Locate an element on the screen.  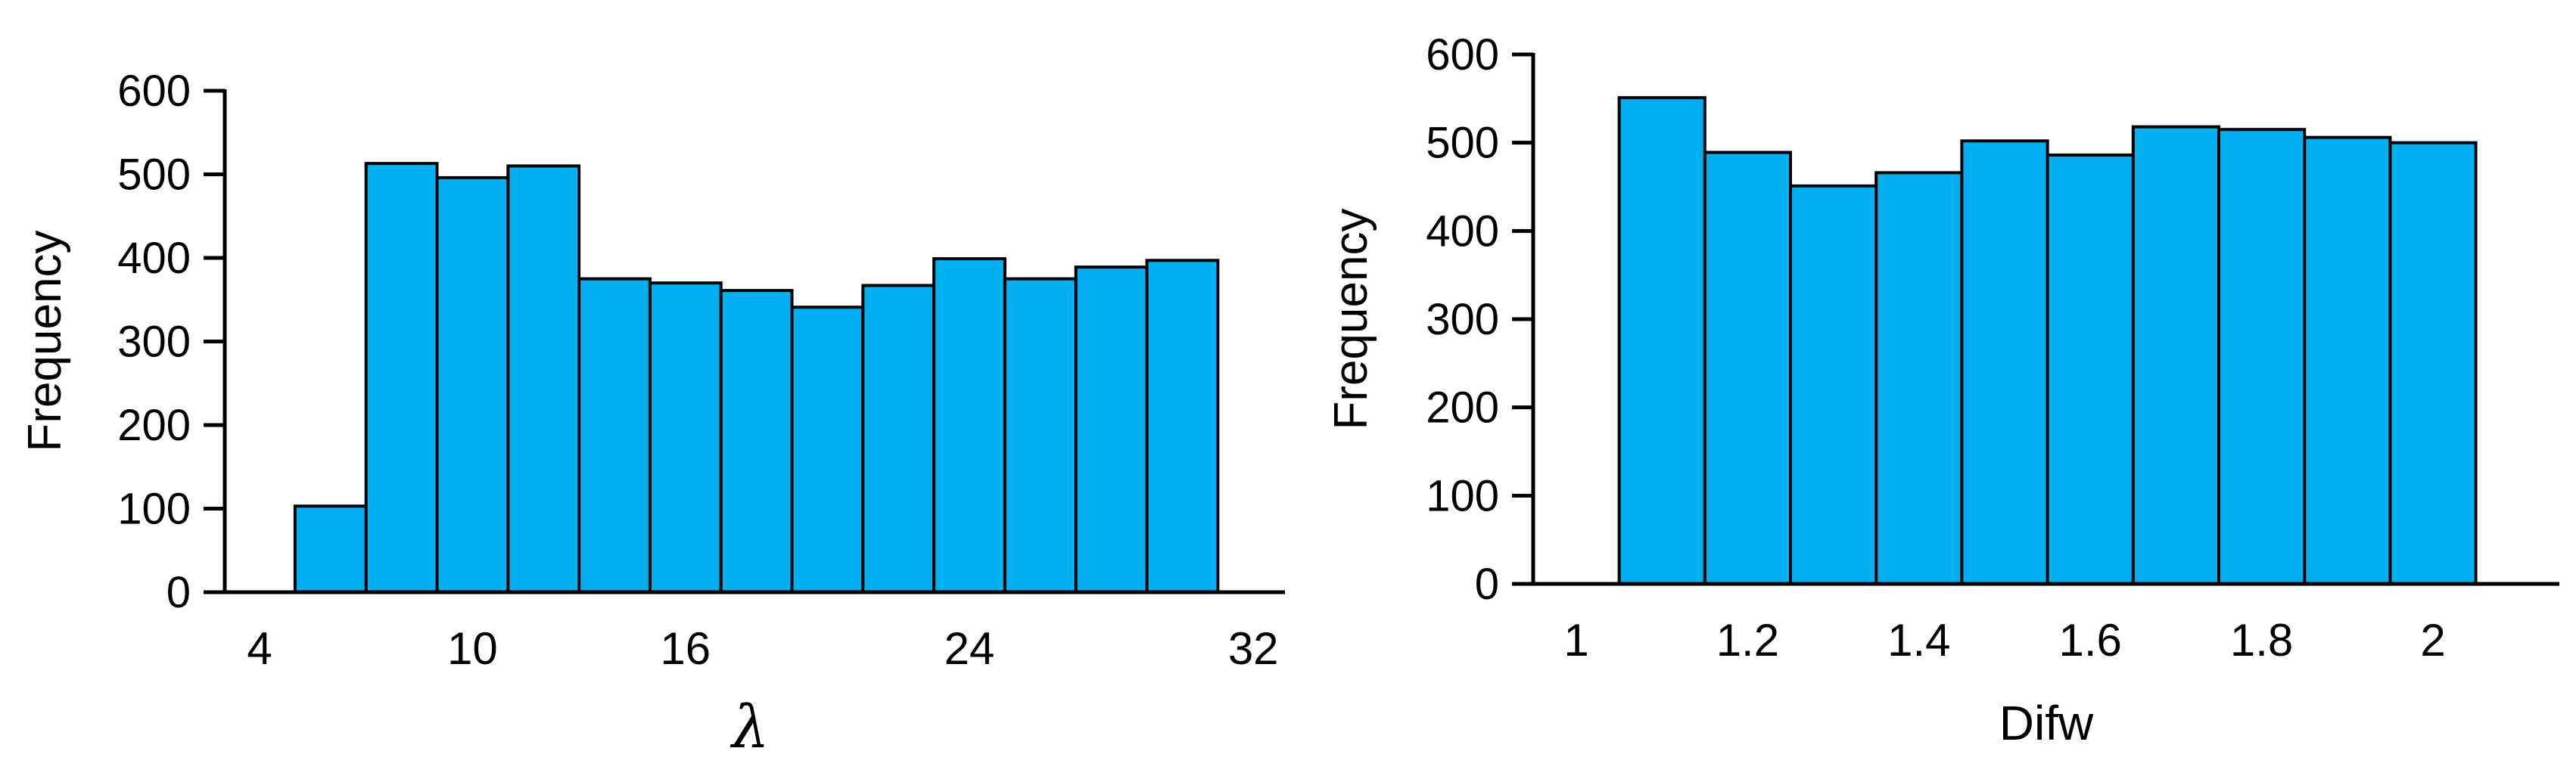
x-axis-title: λ is located at coordinates (749, 728).